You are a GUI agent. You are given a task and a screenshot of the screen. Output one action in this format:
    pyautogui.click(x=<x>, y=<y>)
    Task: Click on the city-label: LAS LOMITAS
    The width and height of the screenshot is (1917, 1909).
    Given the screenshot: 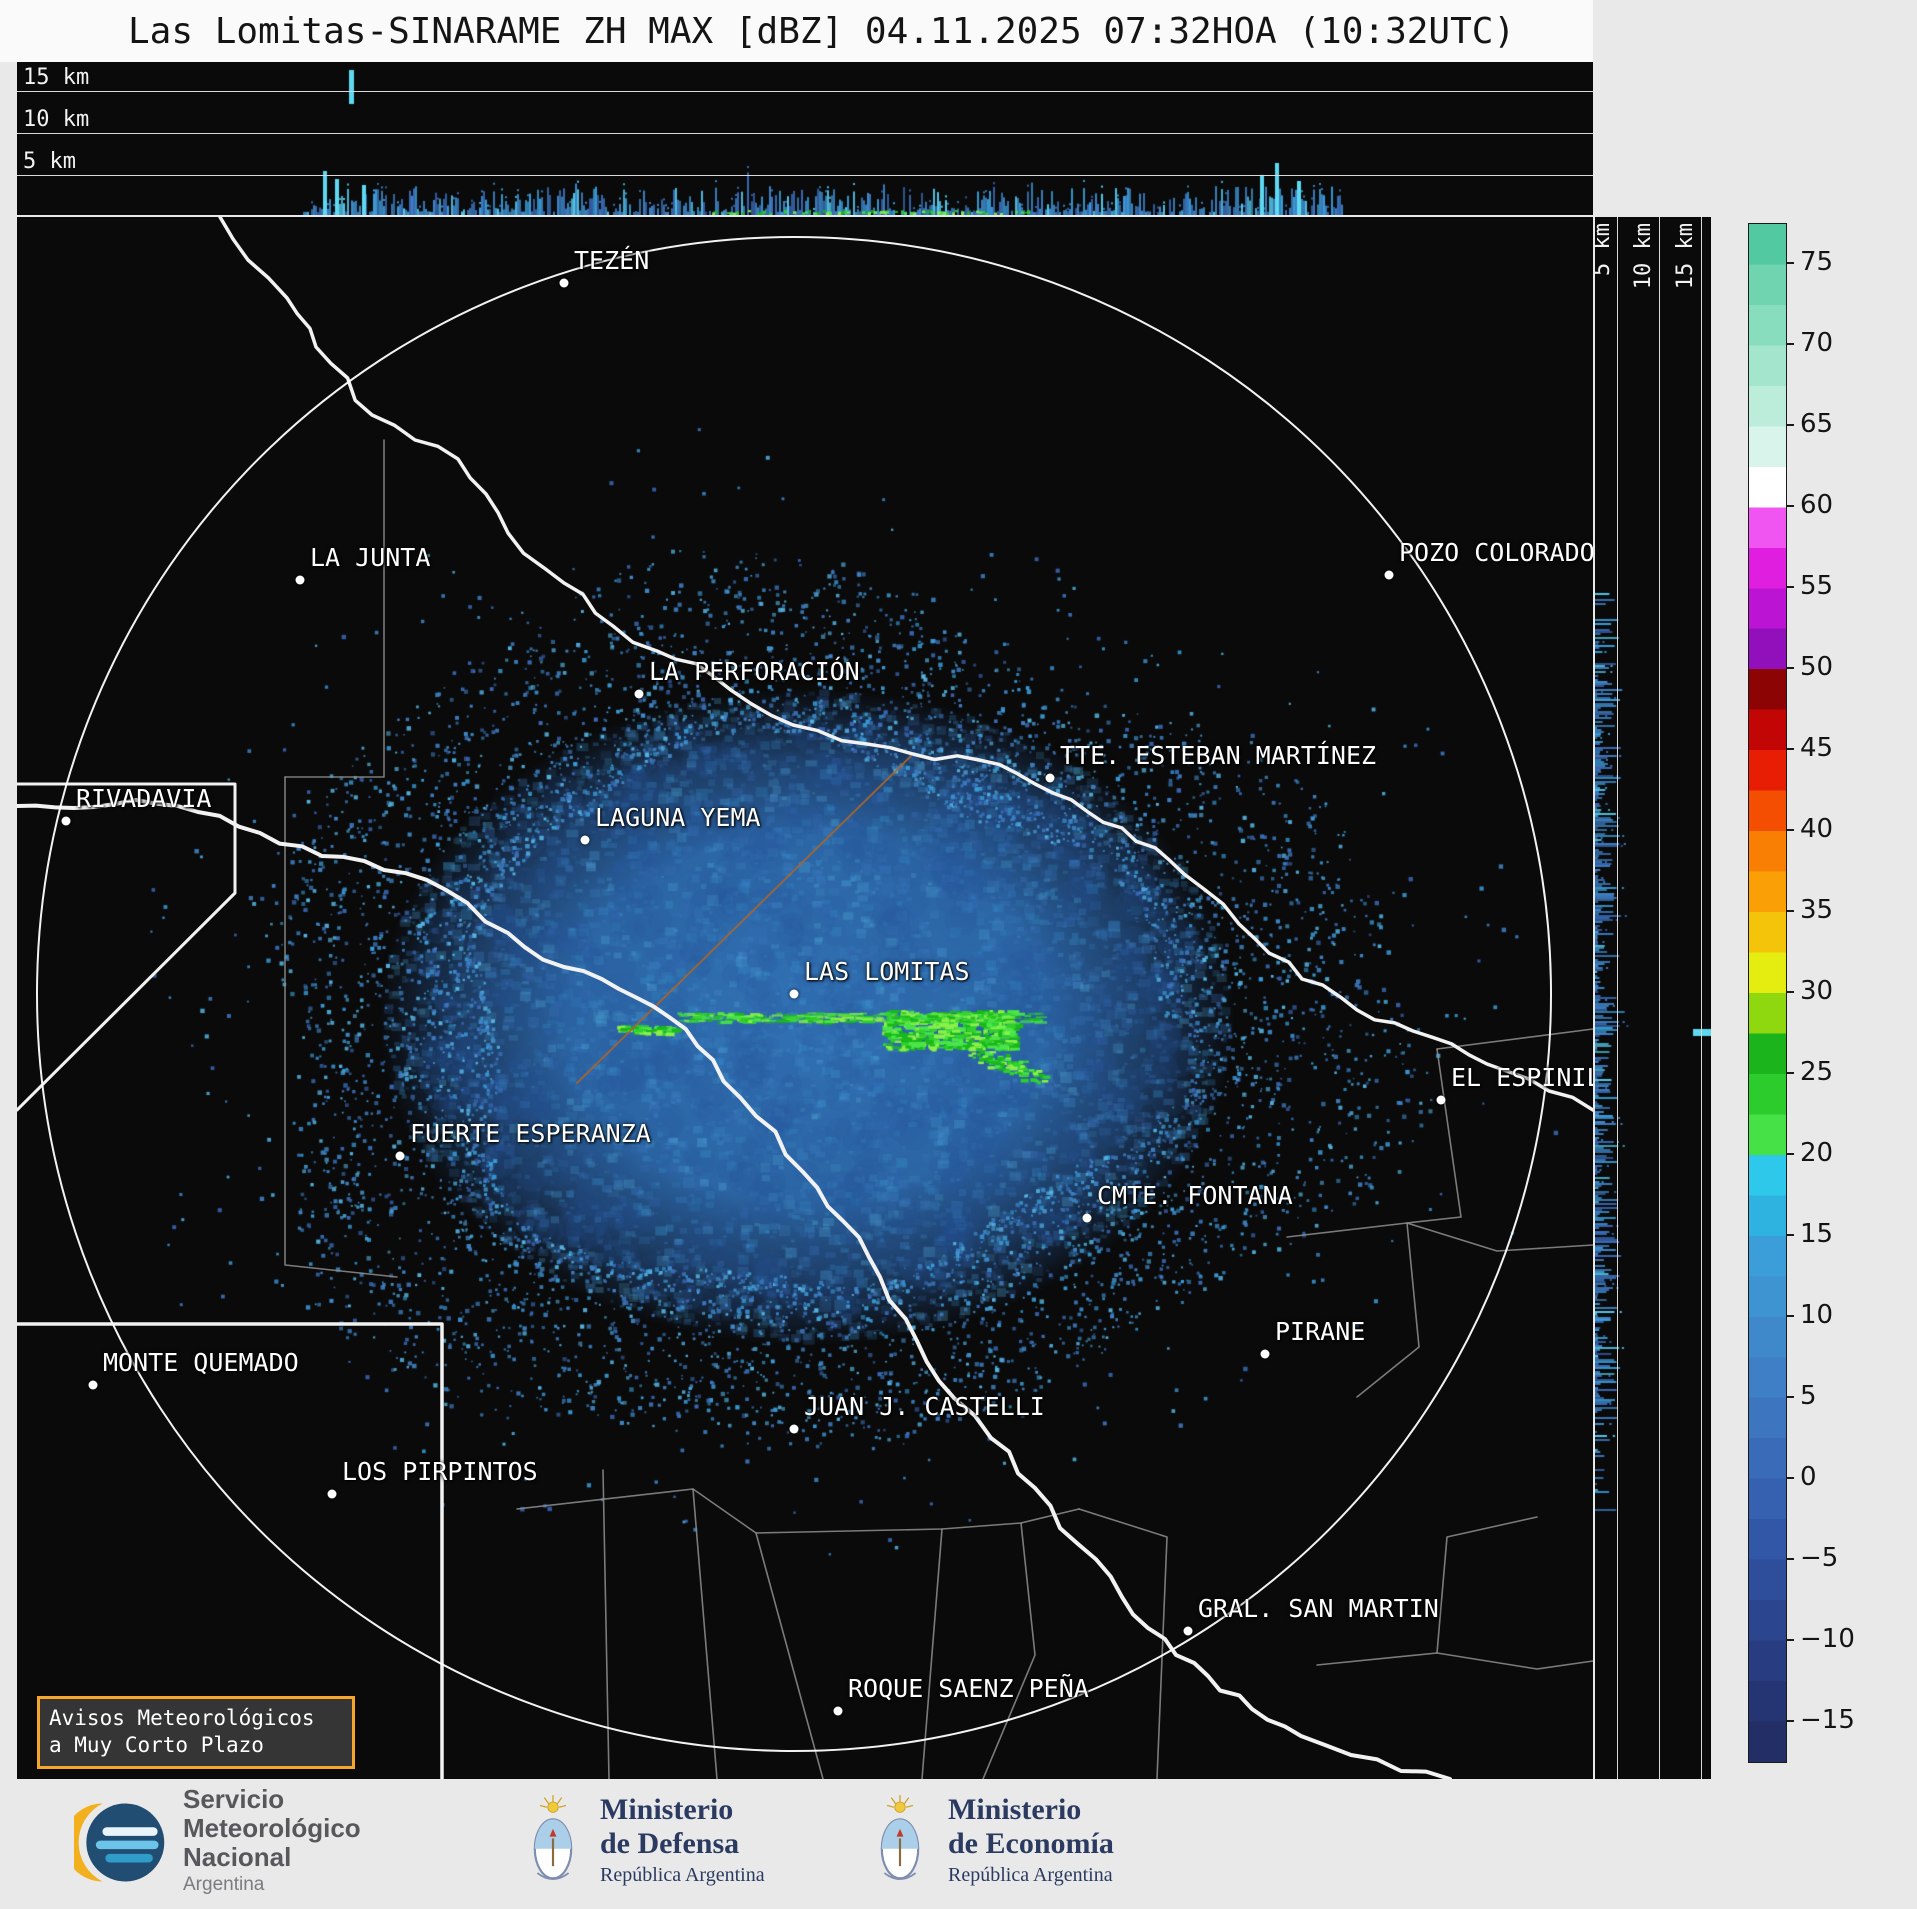 What is the action you would take?
    pyautogui.click(x=887, y=971)
    